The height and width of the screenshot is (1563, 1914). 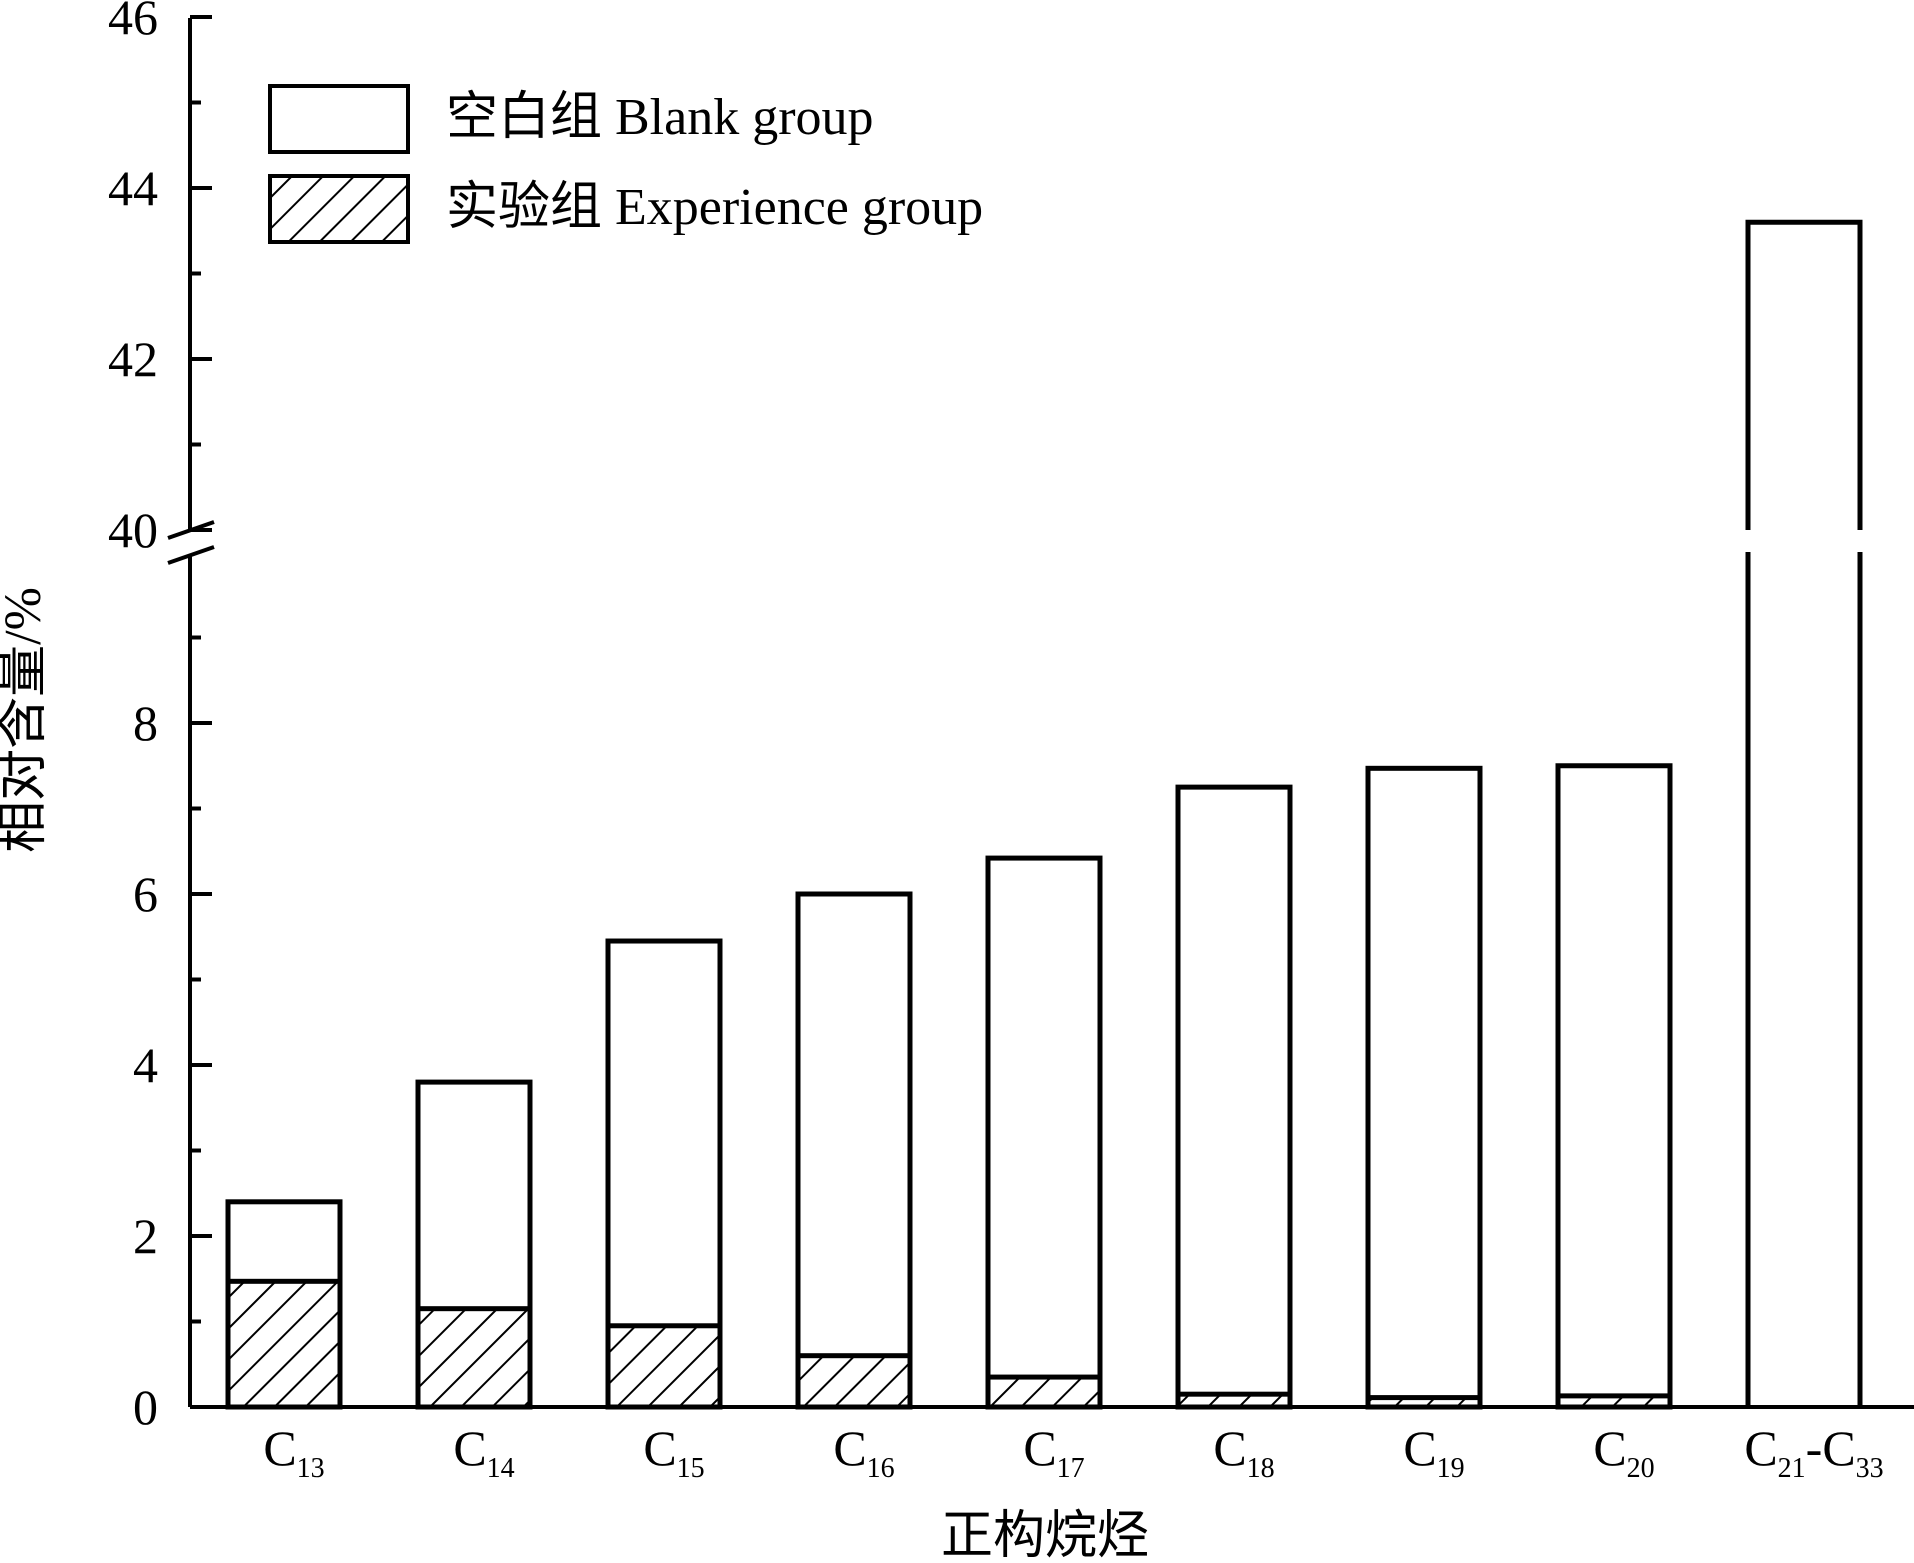 I want to click on y-tick-label: 8, so click(x=145, y=723).